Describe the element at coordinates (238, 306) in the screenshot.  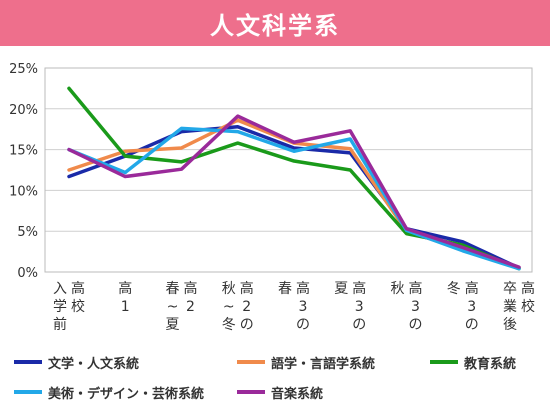
I see `x-tick-label: 秋 ~ 冬 高 2 の` at that location.